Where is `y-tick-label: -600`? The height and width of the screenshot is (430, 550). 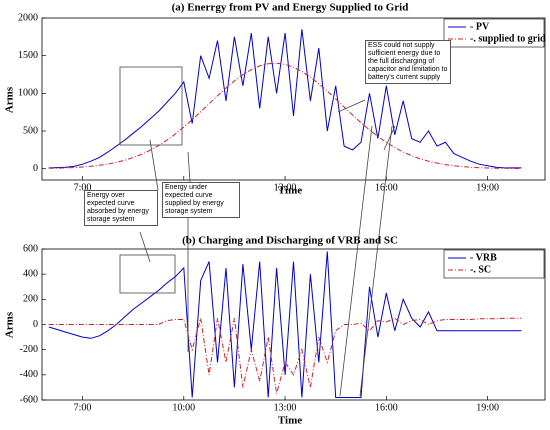
y-tick-label: -600 is located at coordinates (29, 399).